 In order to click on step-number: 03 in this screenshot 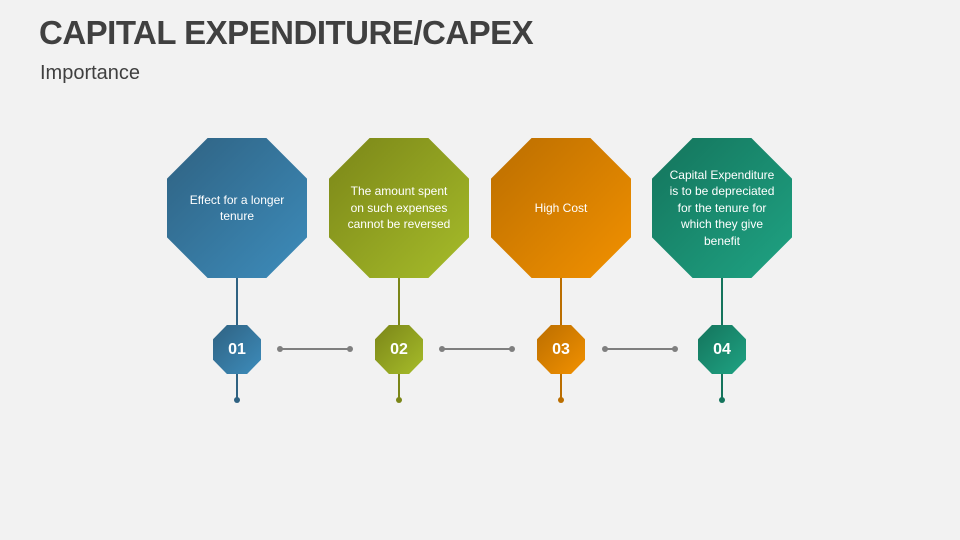, I will do `click(561, 349)`.